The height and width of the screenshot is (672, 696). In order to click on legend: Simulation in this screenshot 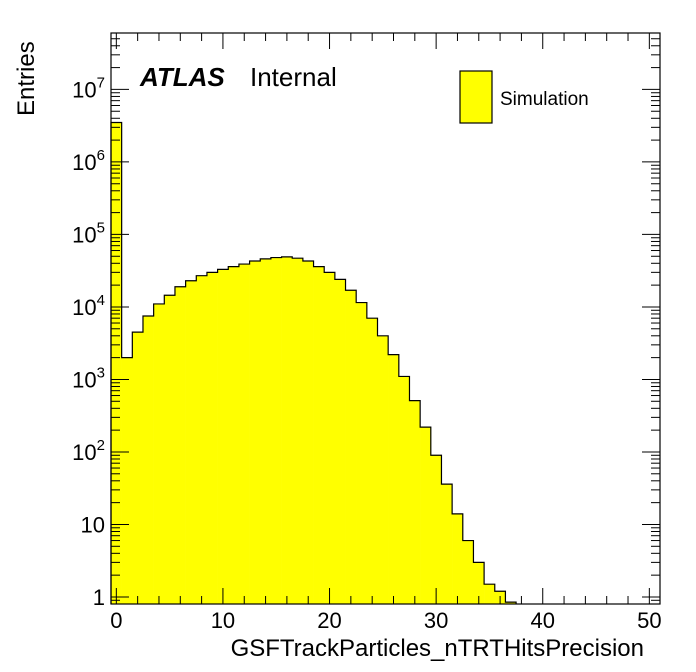, I will do `click(524, 97)`.